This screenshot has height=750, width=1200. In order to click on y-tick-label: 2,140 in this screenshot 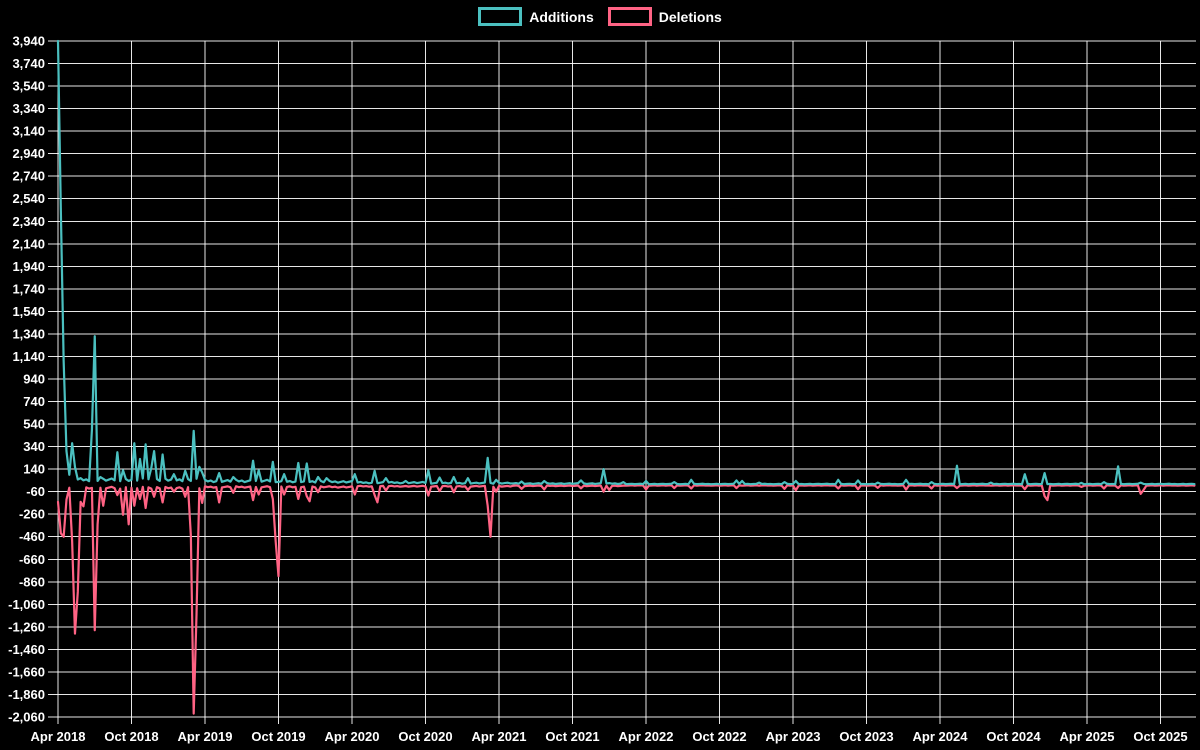, I will do `click(28, 243)`.